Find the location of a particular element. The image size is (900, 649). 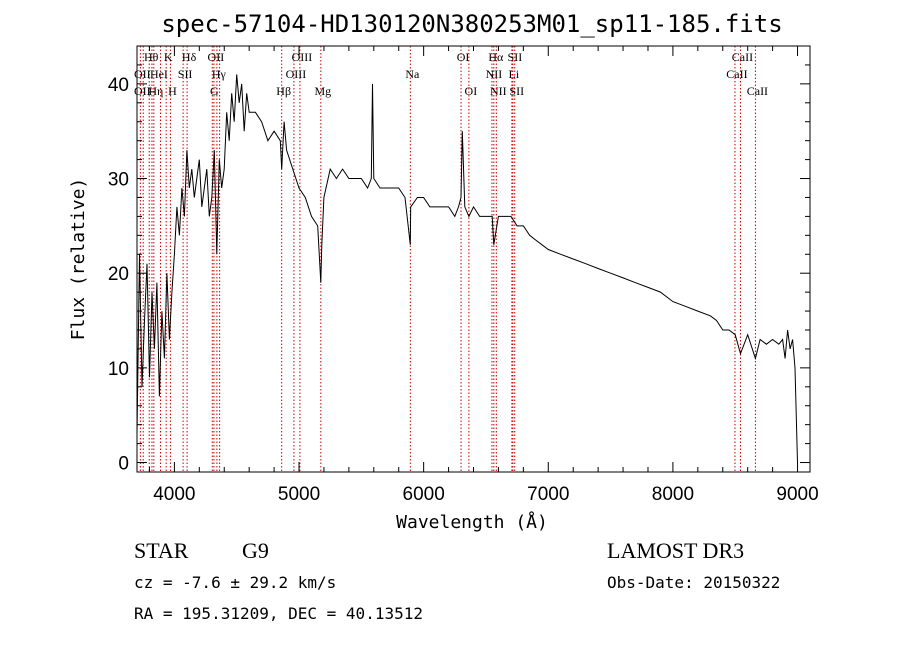

marker-label-21: G is located at coordinates (214, 91).